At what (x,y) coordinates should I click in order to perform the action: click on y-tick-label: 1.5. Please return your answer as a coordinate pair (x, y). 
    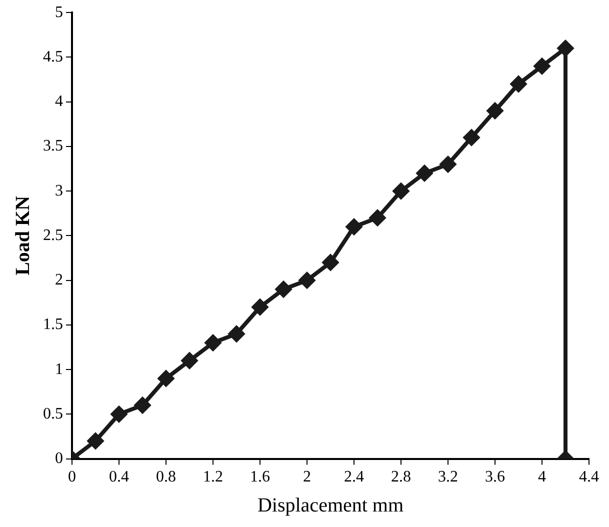
    Looking at the image, I should click on (53, 325).